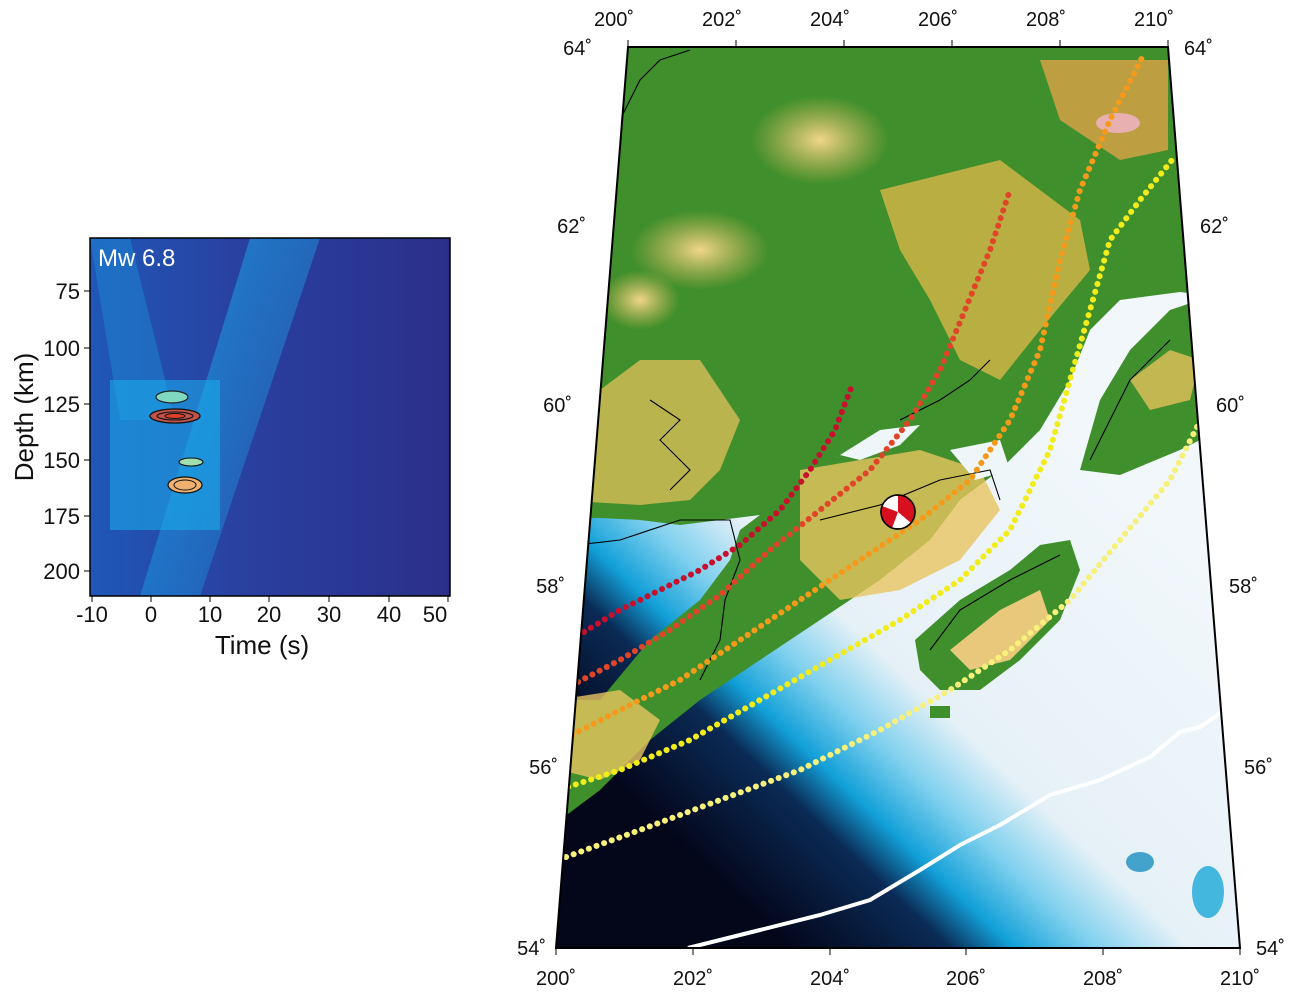  Describe the element at coordinates (262, 645) in the screenshot. I see `x-axis-label: Time (s)` at that location.